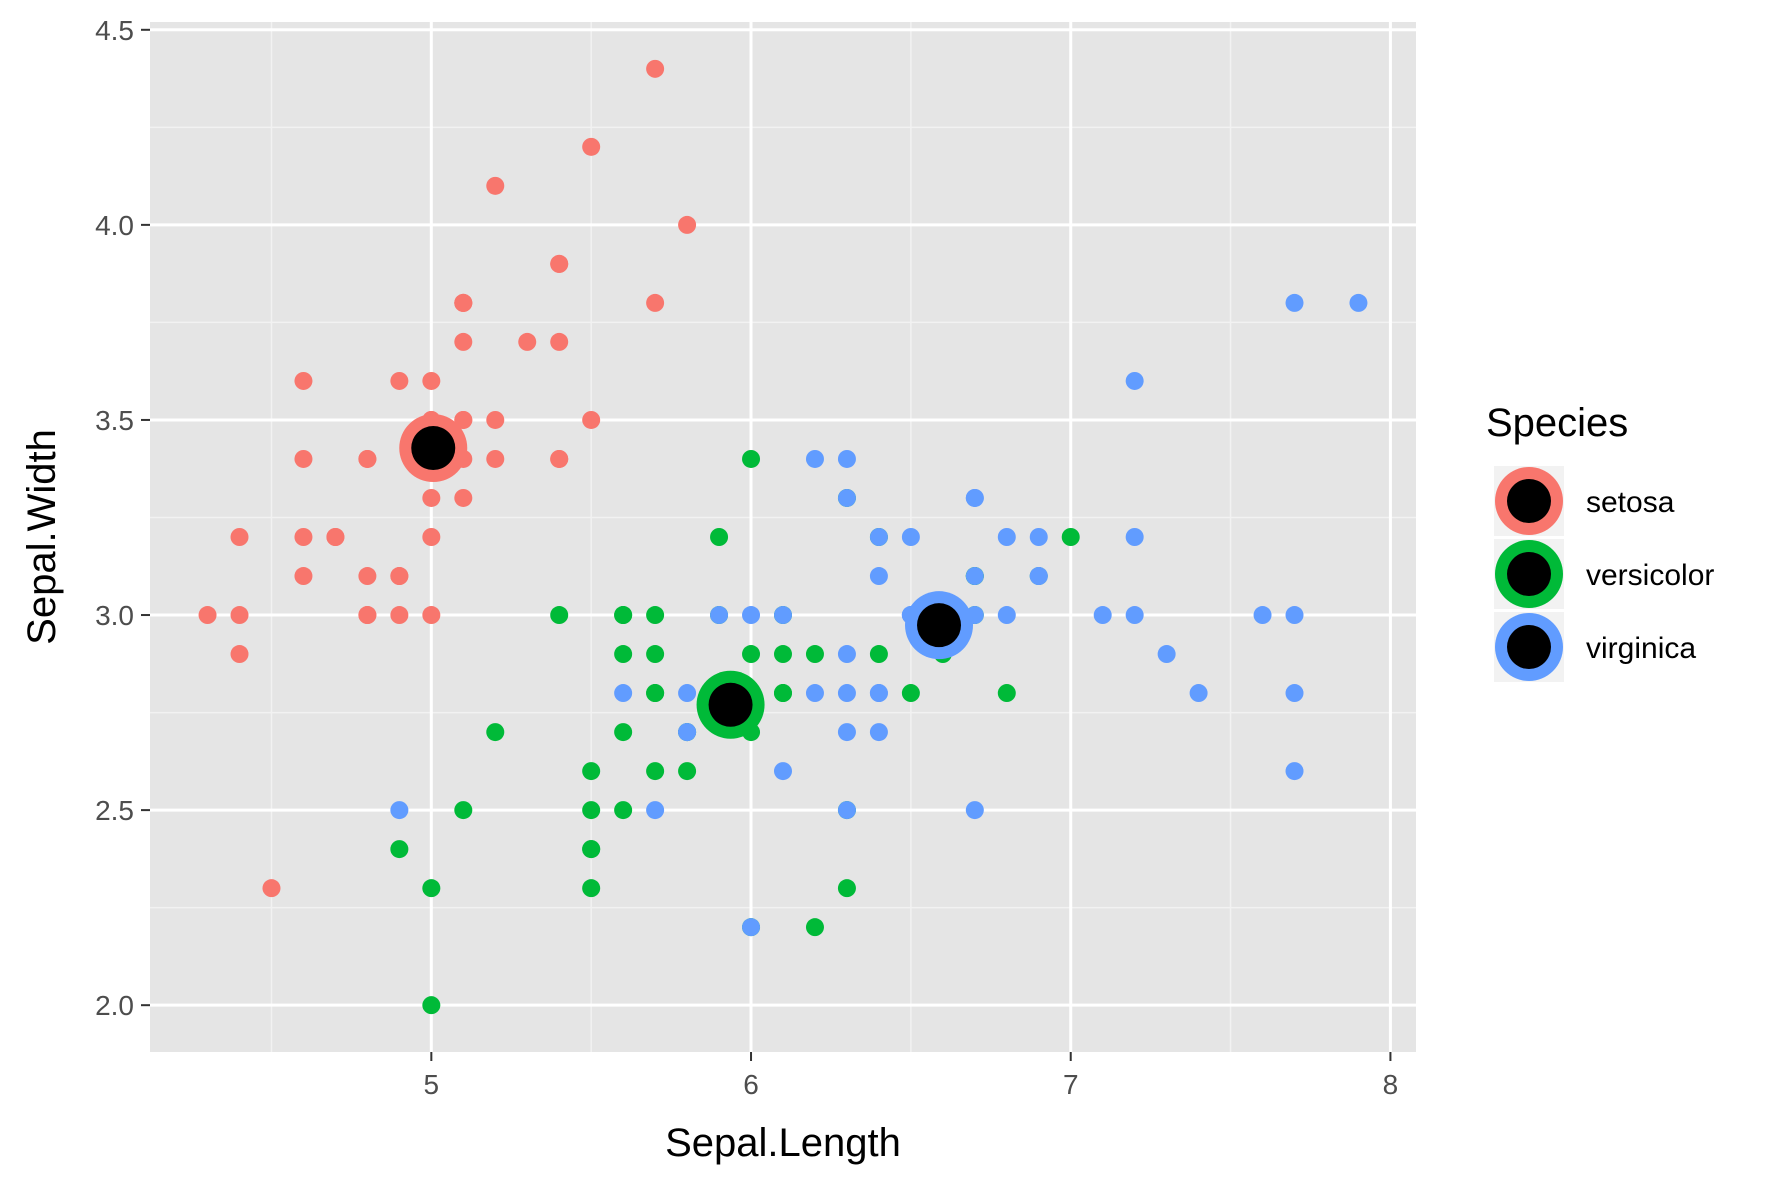 The image size is (1771, 1181). I want to click on x-axis-title: Sepal.Length, so click(783, 1143).